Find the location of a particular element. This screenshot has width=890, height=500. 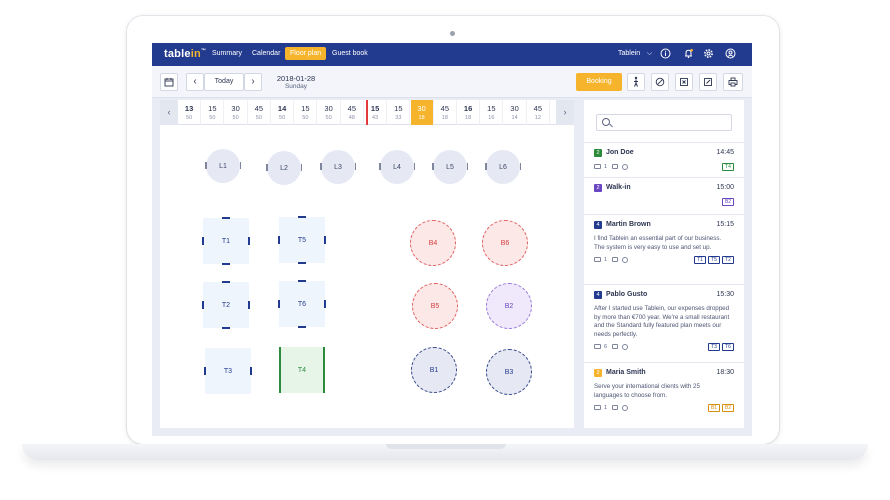

timeline-slot: 16 18 is located at coordinates (469, 112).